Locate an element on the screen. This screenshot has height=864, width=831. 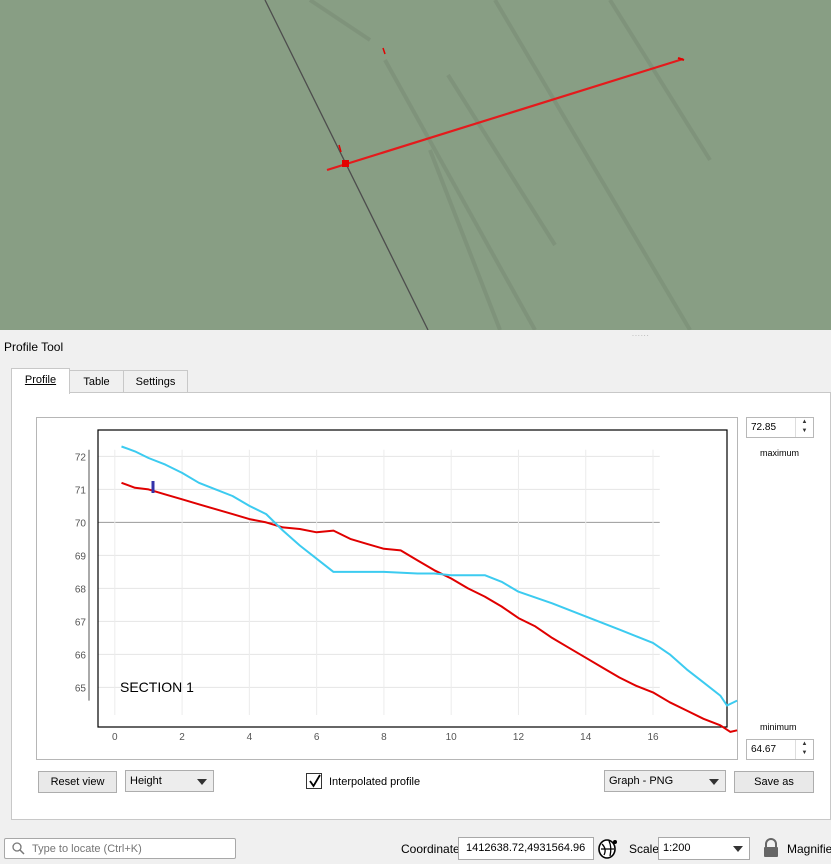
minimum-spinbox: 64.67 ▲ ▼ is located at coordinates (780, 749).